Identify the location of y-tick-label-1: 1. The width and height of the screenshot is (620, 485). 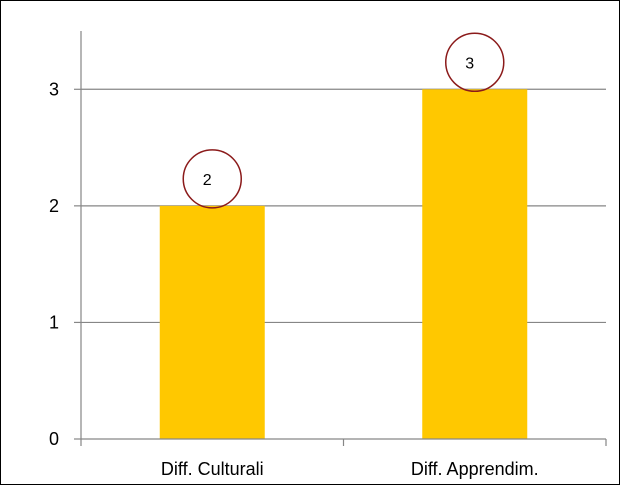
(54, 322).